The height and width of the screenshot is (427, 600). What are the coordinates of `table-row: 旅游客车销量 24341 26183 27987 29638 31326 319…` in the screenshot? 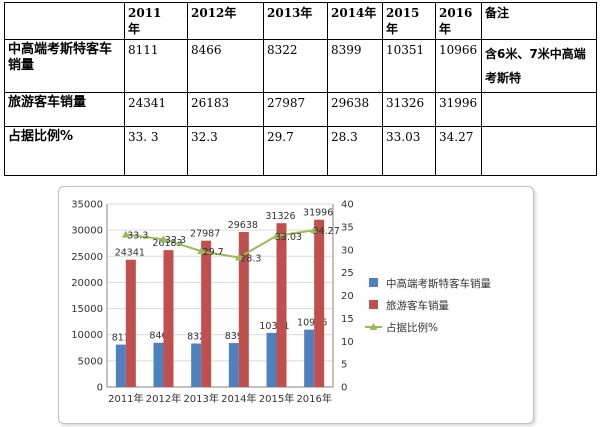 It's located at (300, 109).